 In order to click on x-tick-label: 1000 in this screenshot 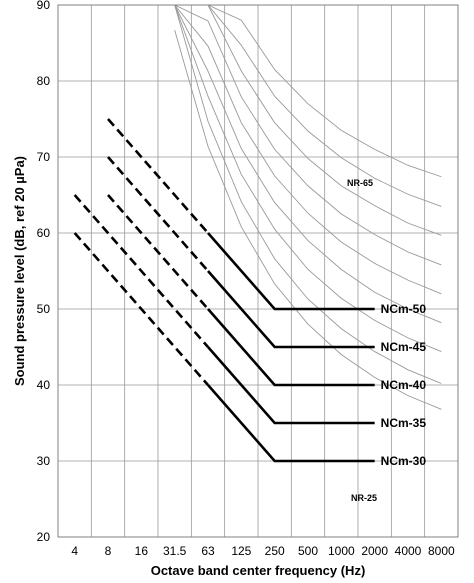, I will do `click(341, 551)`.